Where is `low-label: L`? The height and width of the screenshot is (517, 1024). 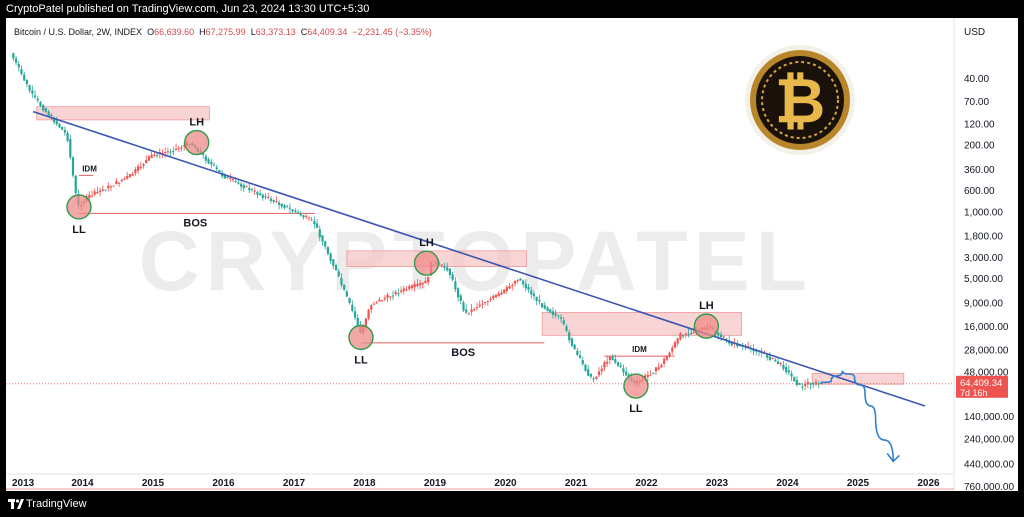
low-label: L is located at coordinates (253, 32).